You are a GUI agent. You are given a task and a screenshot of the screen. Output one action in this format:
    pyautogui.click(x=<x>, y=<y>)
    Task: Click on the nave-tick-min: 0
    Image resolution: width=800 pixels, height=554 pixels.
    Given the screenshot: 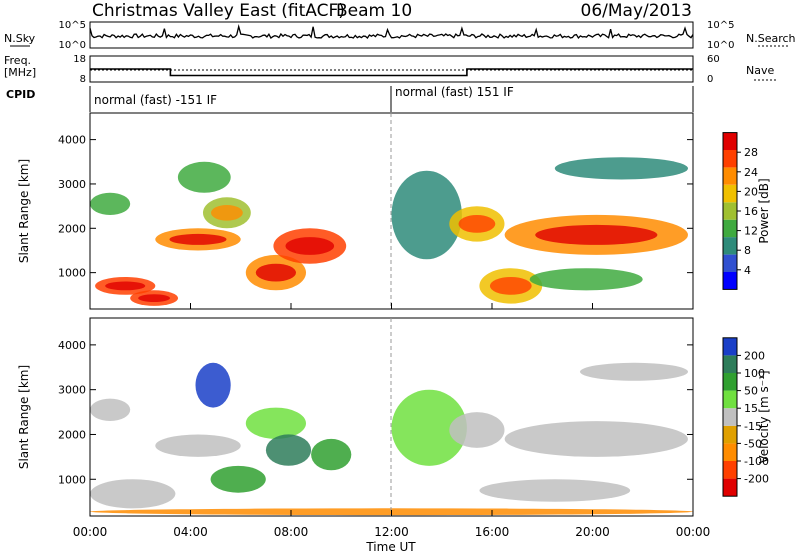 What is the action you would take?
    pyautogui.click(x=710, y=79)
    